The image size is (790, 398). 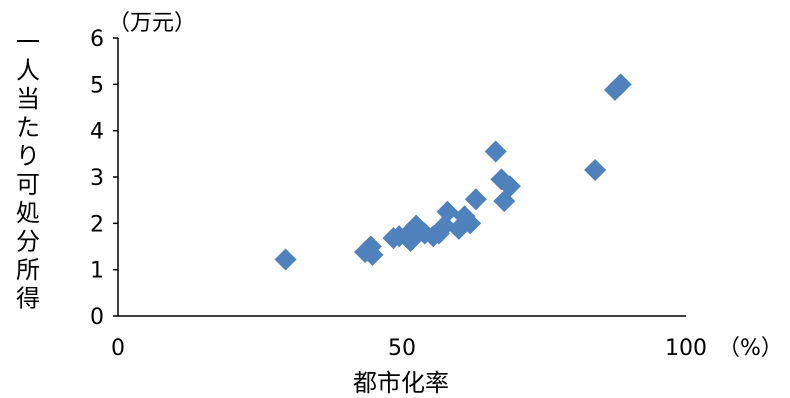 I want to click on y-axis-label: 一人当たり可処分所得, so click(x=28, y=170).